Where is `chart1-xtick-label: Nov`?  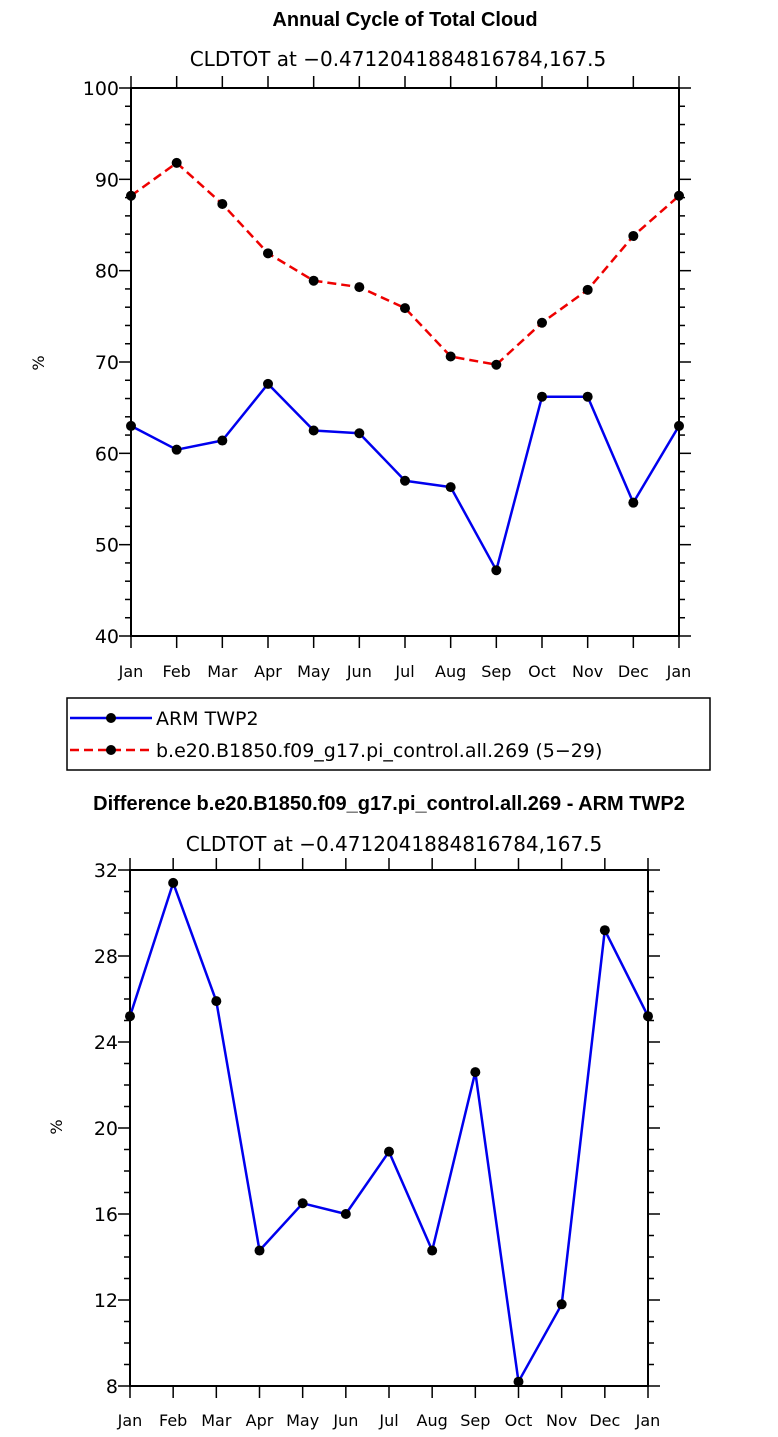
chart1-xtick-label: Nov is located at coordinates (587, 671).